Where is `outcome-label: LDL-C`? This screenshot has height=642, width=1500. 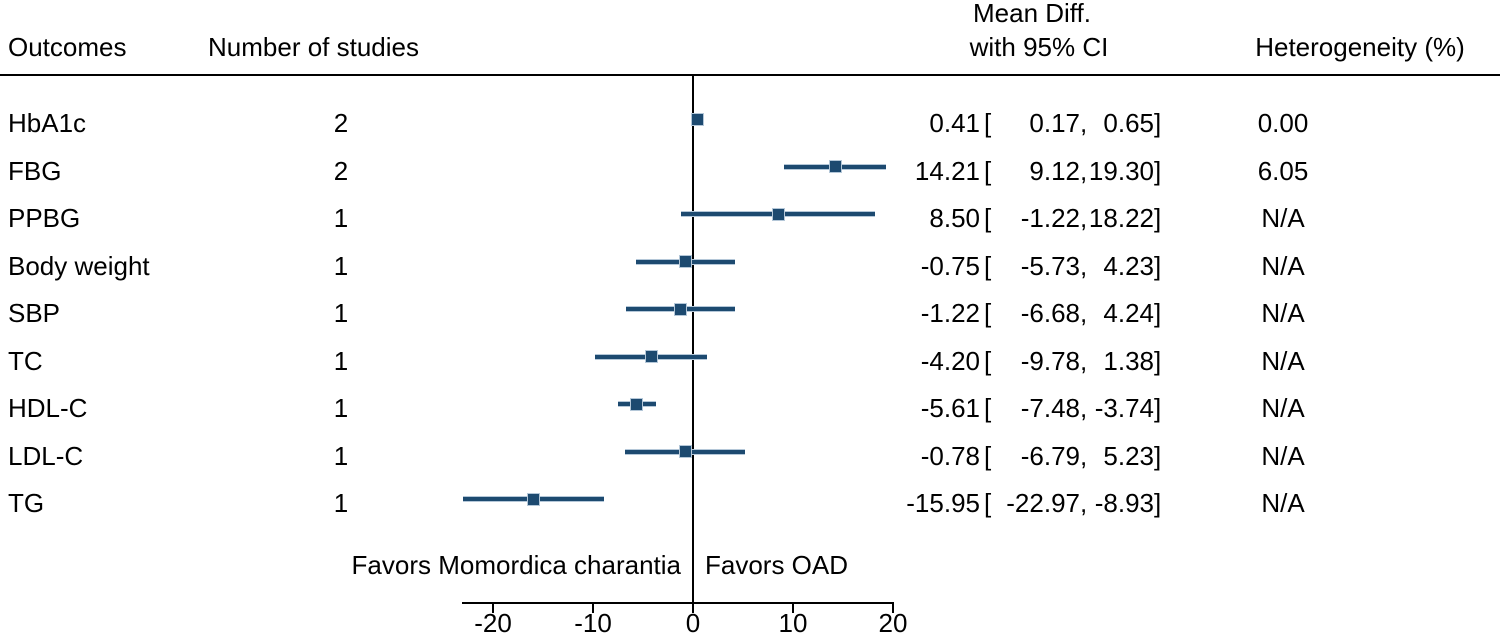
outcome-label: LDL-C is located at coordinates (46, 455).